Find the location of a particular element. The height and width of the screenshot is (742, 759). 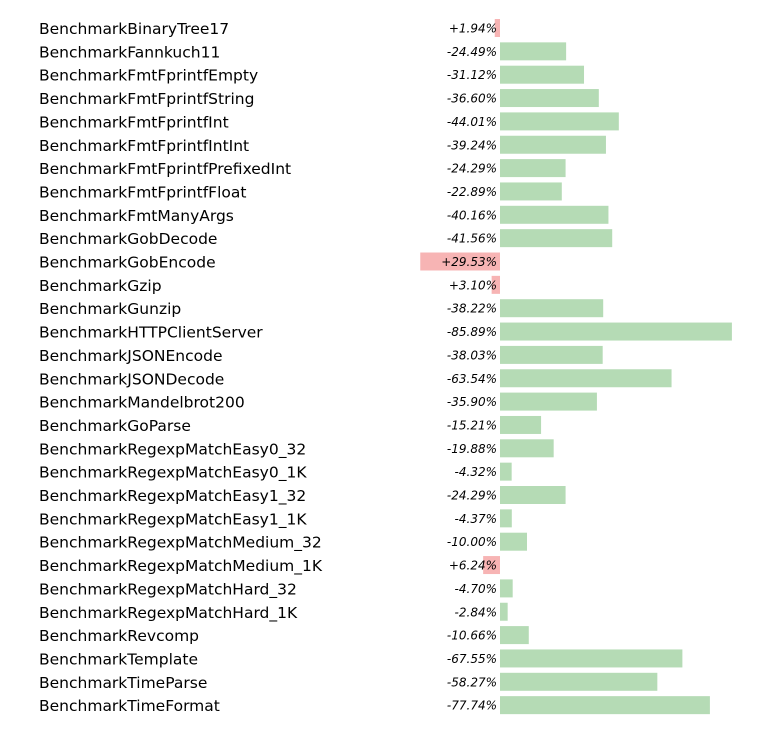

category-label: BenchmarkRegexpMatchEasy0_32 is located at coordinates (172, 449).